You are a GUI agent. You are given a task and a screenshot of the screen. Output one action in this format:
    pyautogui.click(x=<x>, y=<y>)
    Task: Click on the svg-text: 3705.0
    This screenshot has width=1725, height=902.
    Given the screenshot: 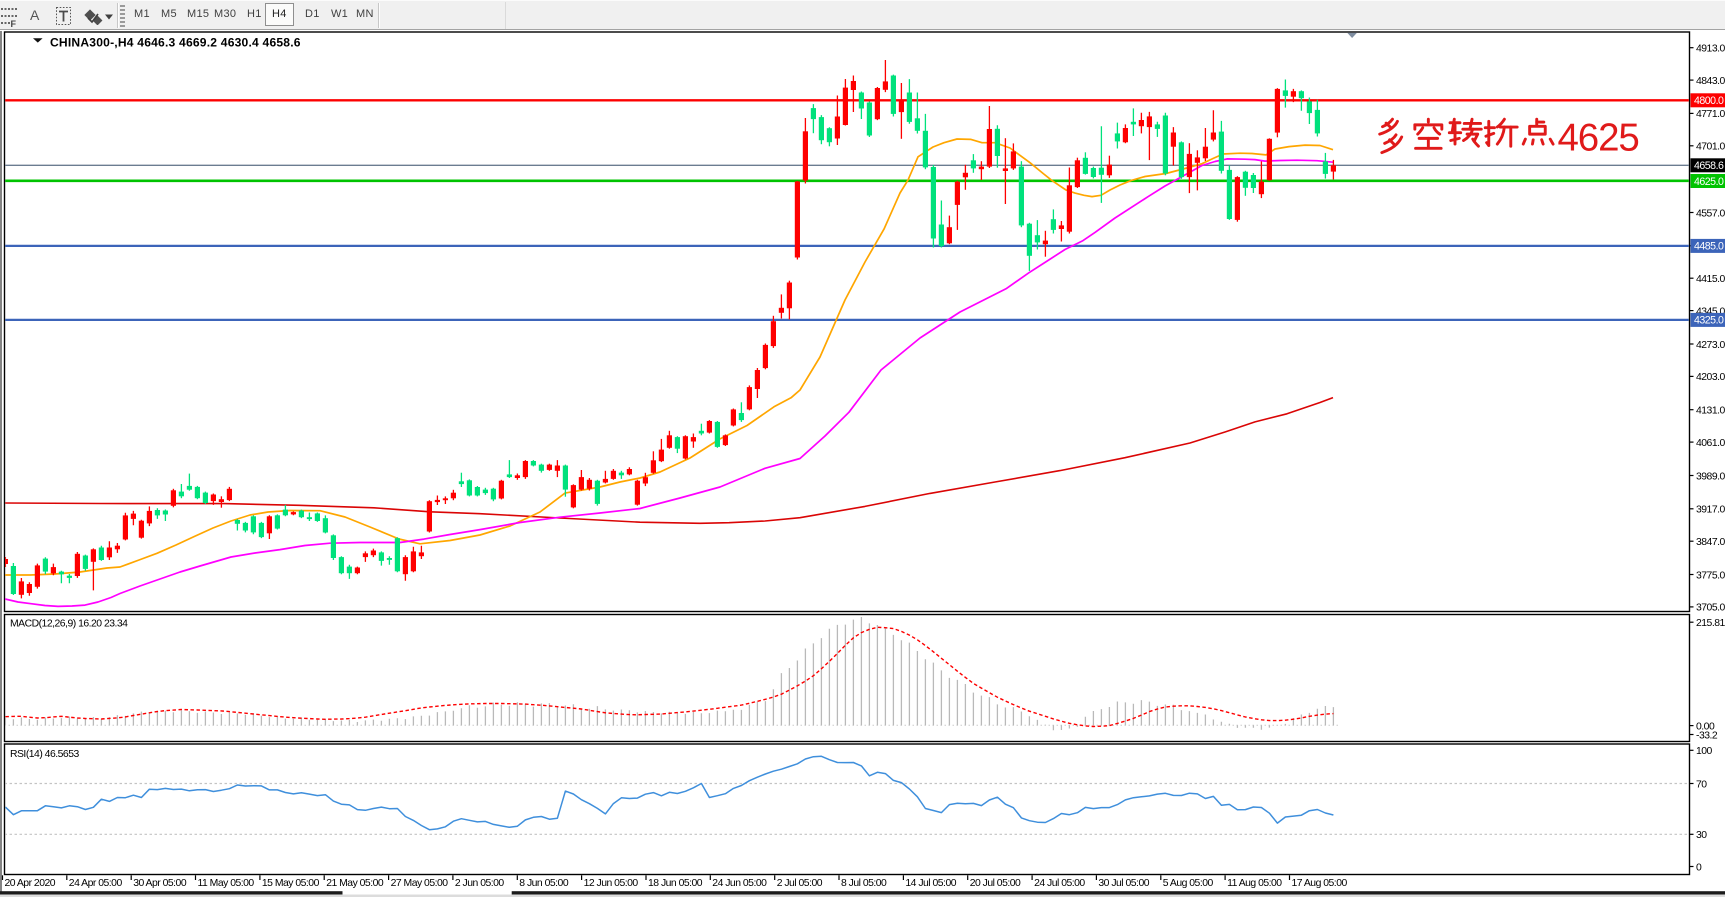 What is the action you would take?
    pyautogui.click(x=1710, y=608)
    